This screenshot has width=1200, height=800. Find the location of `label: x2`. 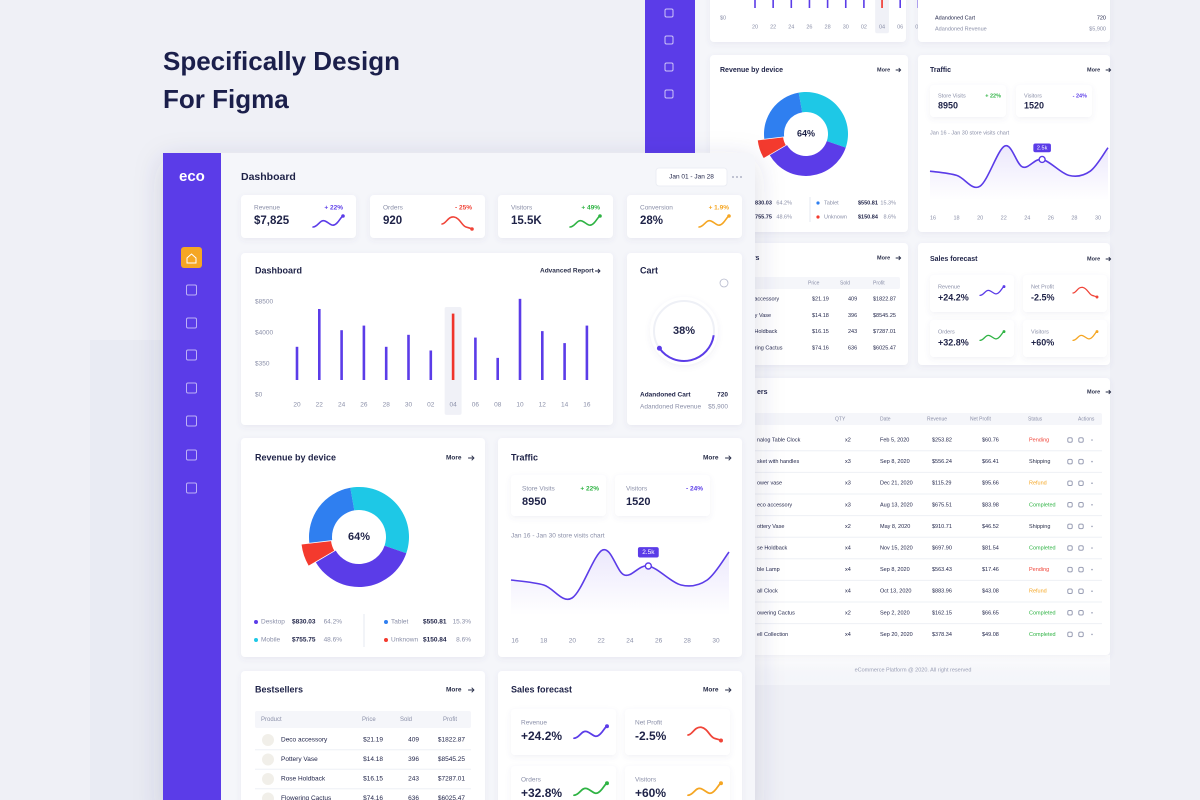

label: x2 is located at coordinates (848, 613).